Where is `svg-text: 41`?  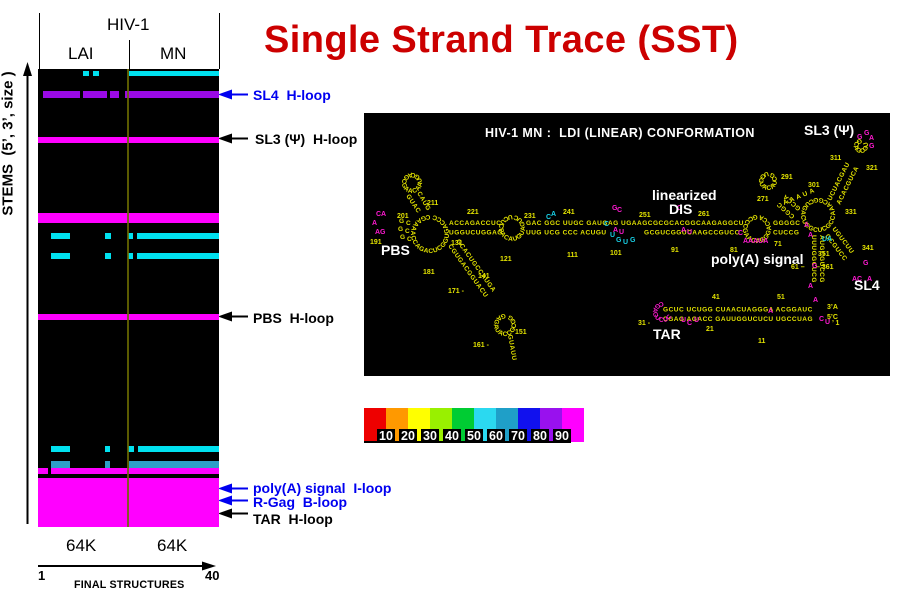
svg-text: 41 is located at coordinates (716, 297).